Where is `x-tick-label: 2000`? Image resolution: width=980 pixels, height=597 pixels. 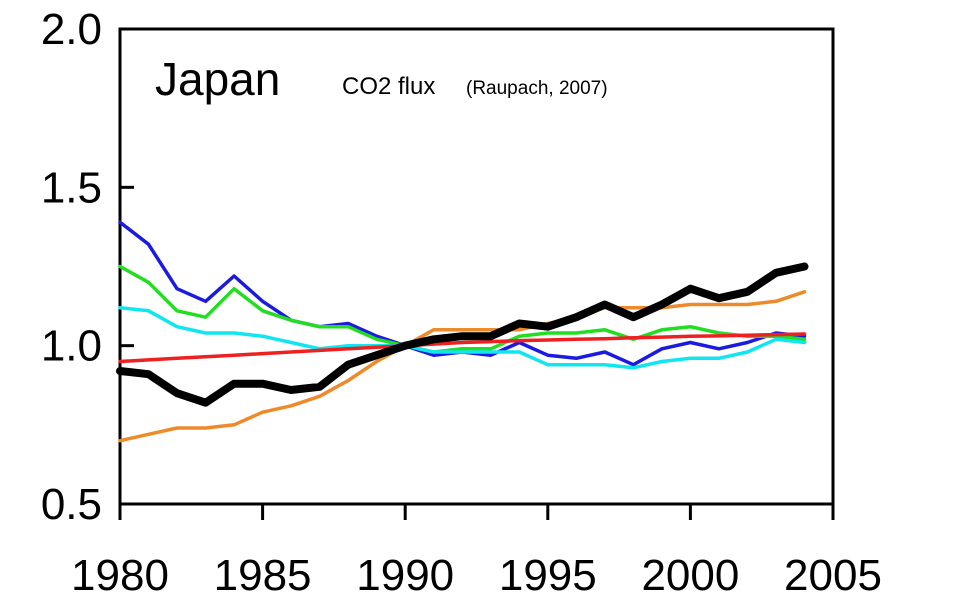 x-tick-label: 2000 is located at coordinates (690, 574).